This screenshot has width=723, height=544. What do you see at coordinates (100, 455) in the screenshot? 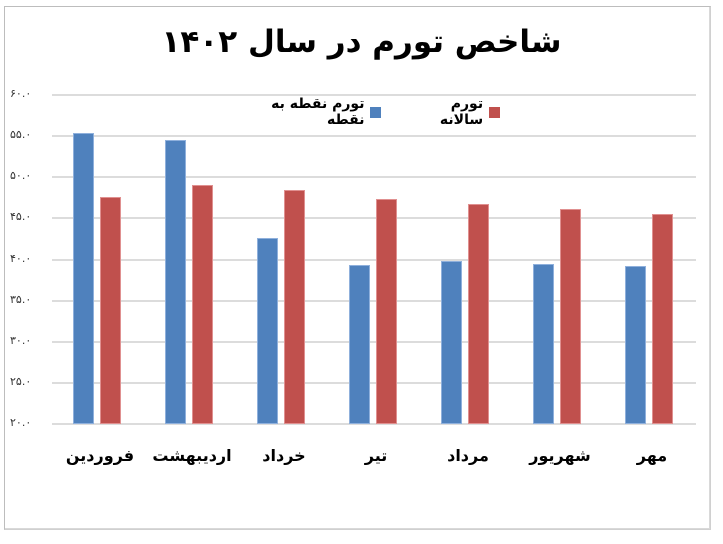
I see `x-category-label: فروردین` at bounding box center [100, 455].